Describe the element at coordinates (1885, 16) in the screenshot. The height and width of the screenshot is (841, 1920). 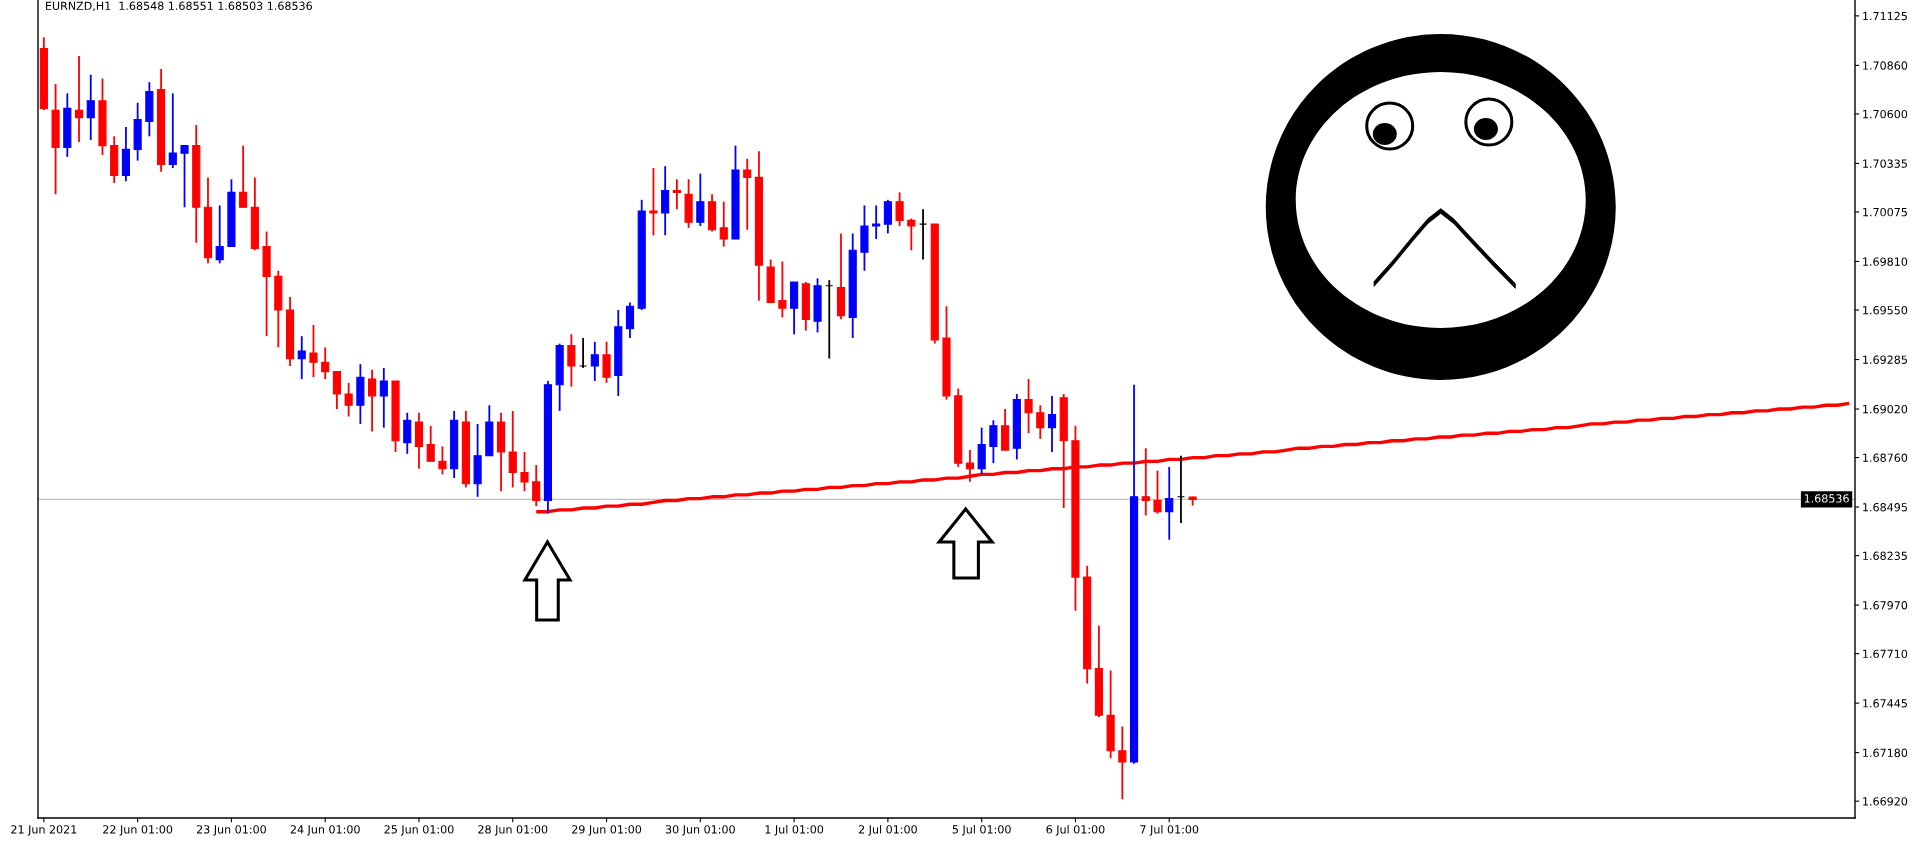
I see `y-tick-label: 1.71125` at that location.